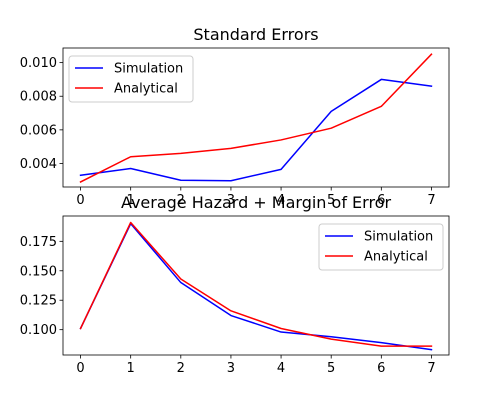 The image size is (500, 400). I want to click on y-tick-label: 0.100, so click(38, 330).